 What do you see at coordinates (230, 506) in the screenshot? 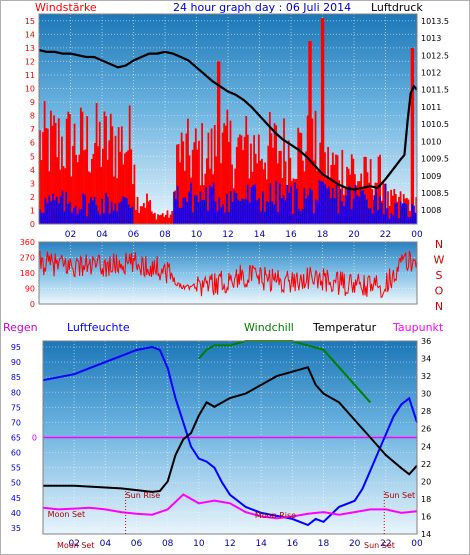
I see `series-line-taupunkt` at bounding box center [230, 506].